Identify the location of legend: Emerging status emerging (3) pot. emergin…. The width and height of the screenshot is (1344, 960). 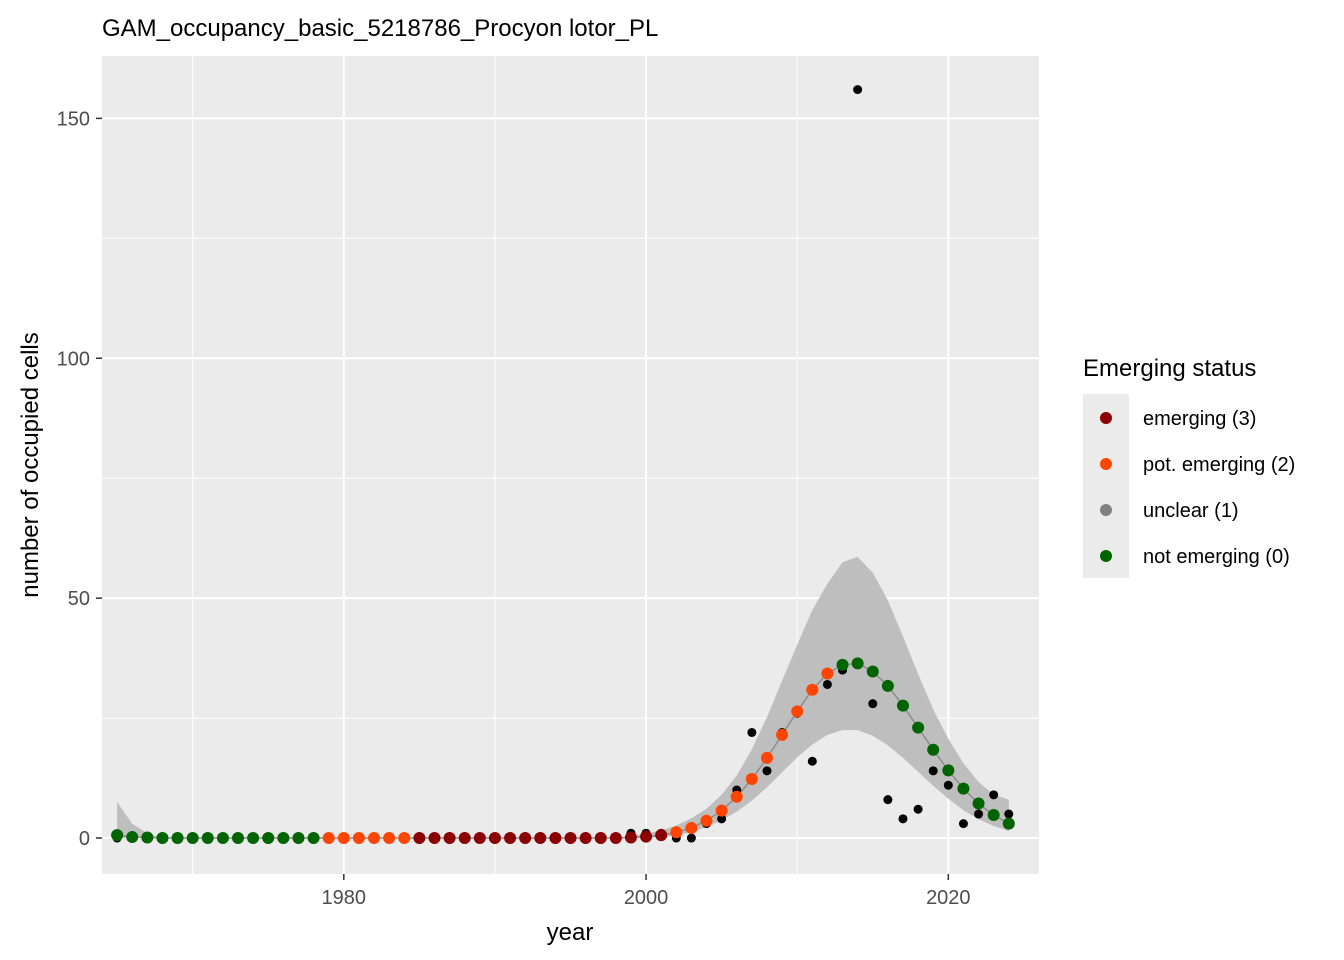
(1189, 466).